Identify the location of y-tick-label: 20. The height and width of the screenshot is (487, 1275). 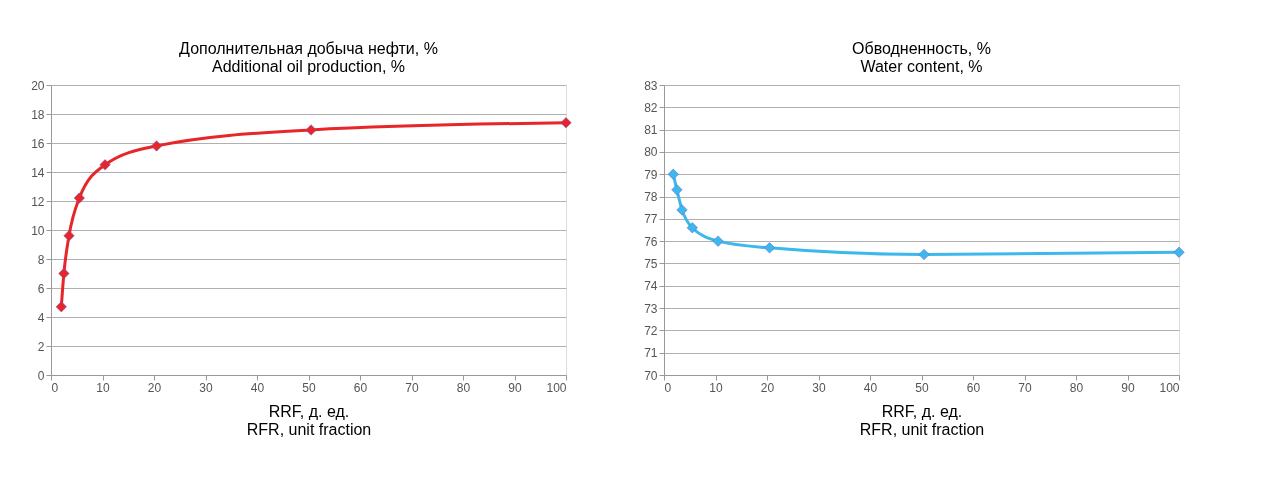
(38, 85).